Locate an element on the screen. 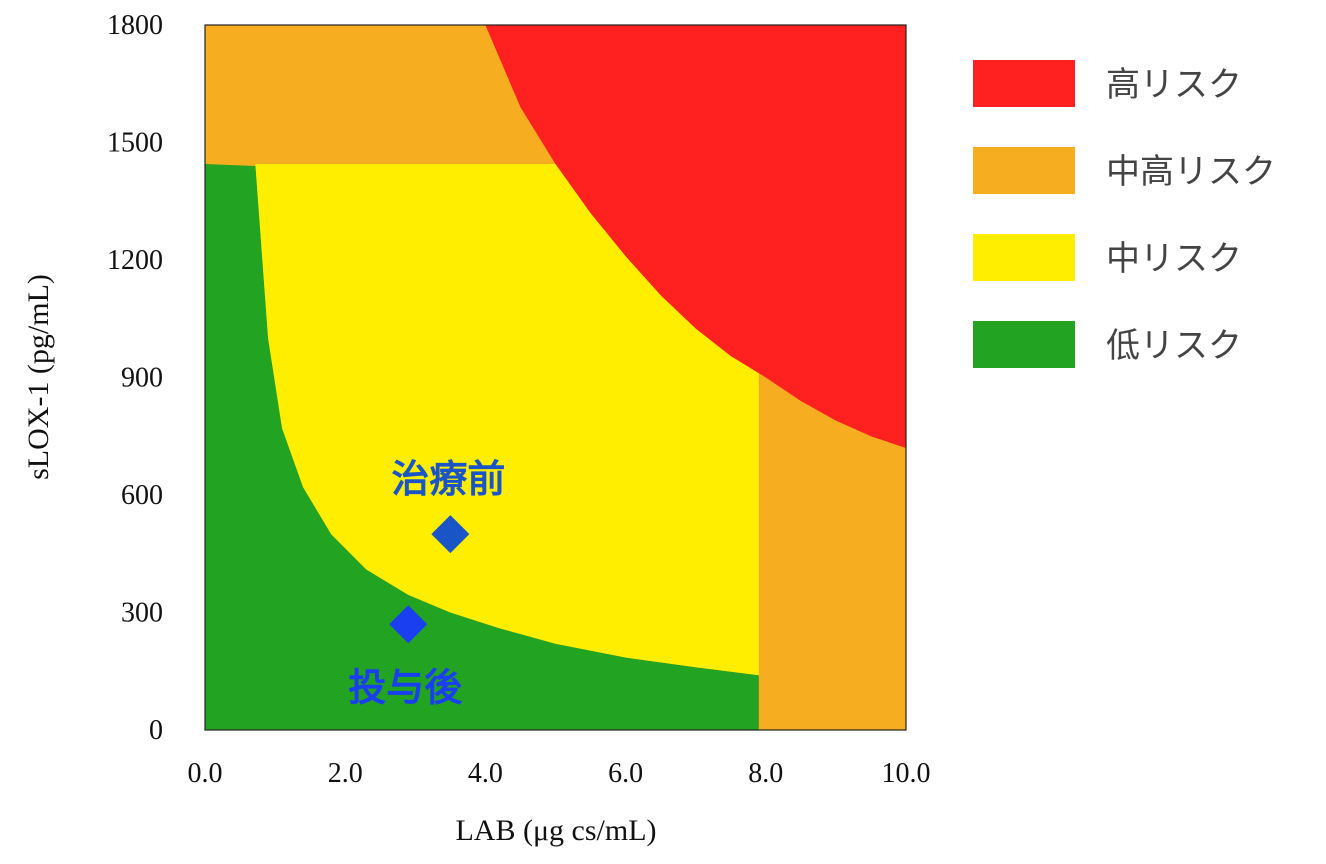  x-tick-label: 6.0 is located at coordinates (625, 773).